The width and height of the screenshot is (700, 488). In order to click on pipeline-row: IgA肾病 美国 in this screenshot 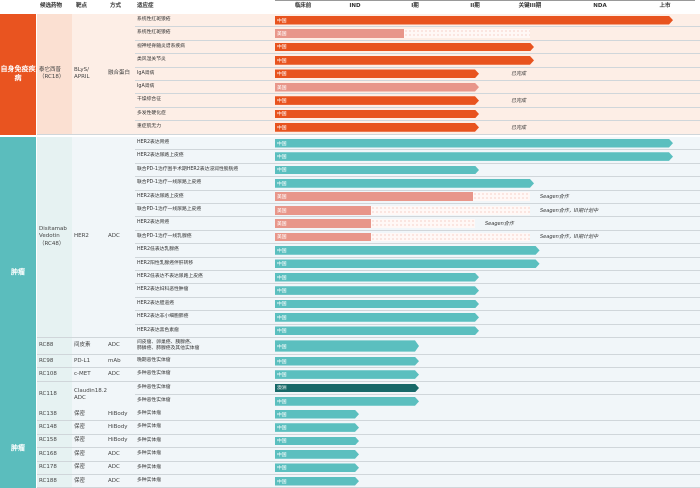, I will do `click(417, 88)`.